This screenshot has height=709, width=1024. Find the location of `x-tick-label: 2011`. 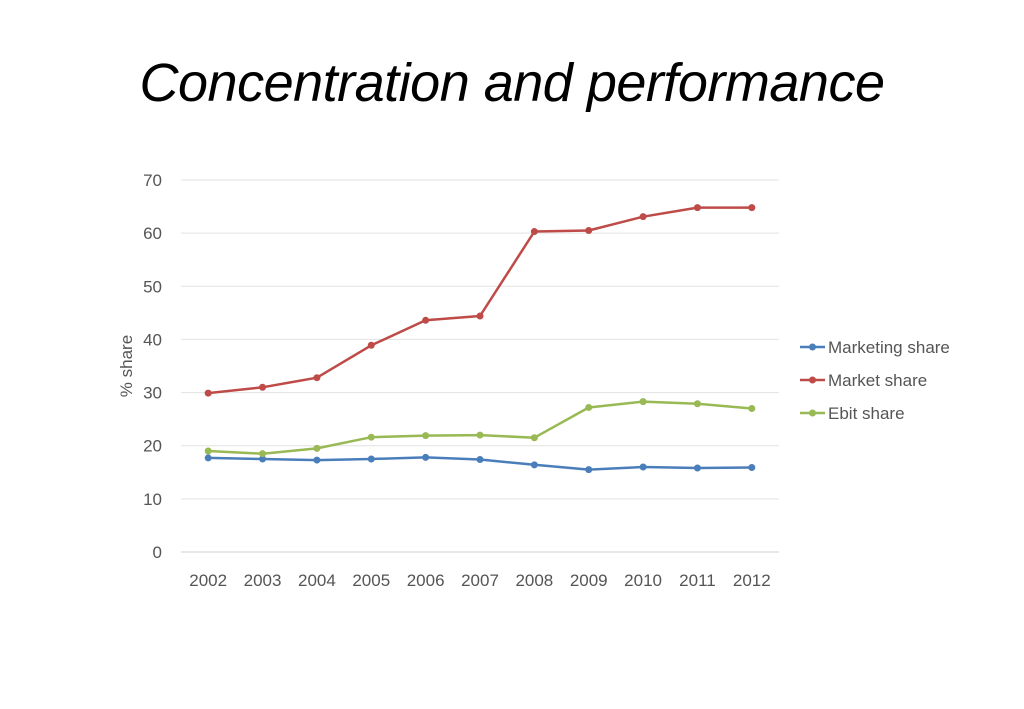

x-tick-label: 2011 is located at coordinates (697, 580).